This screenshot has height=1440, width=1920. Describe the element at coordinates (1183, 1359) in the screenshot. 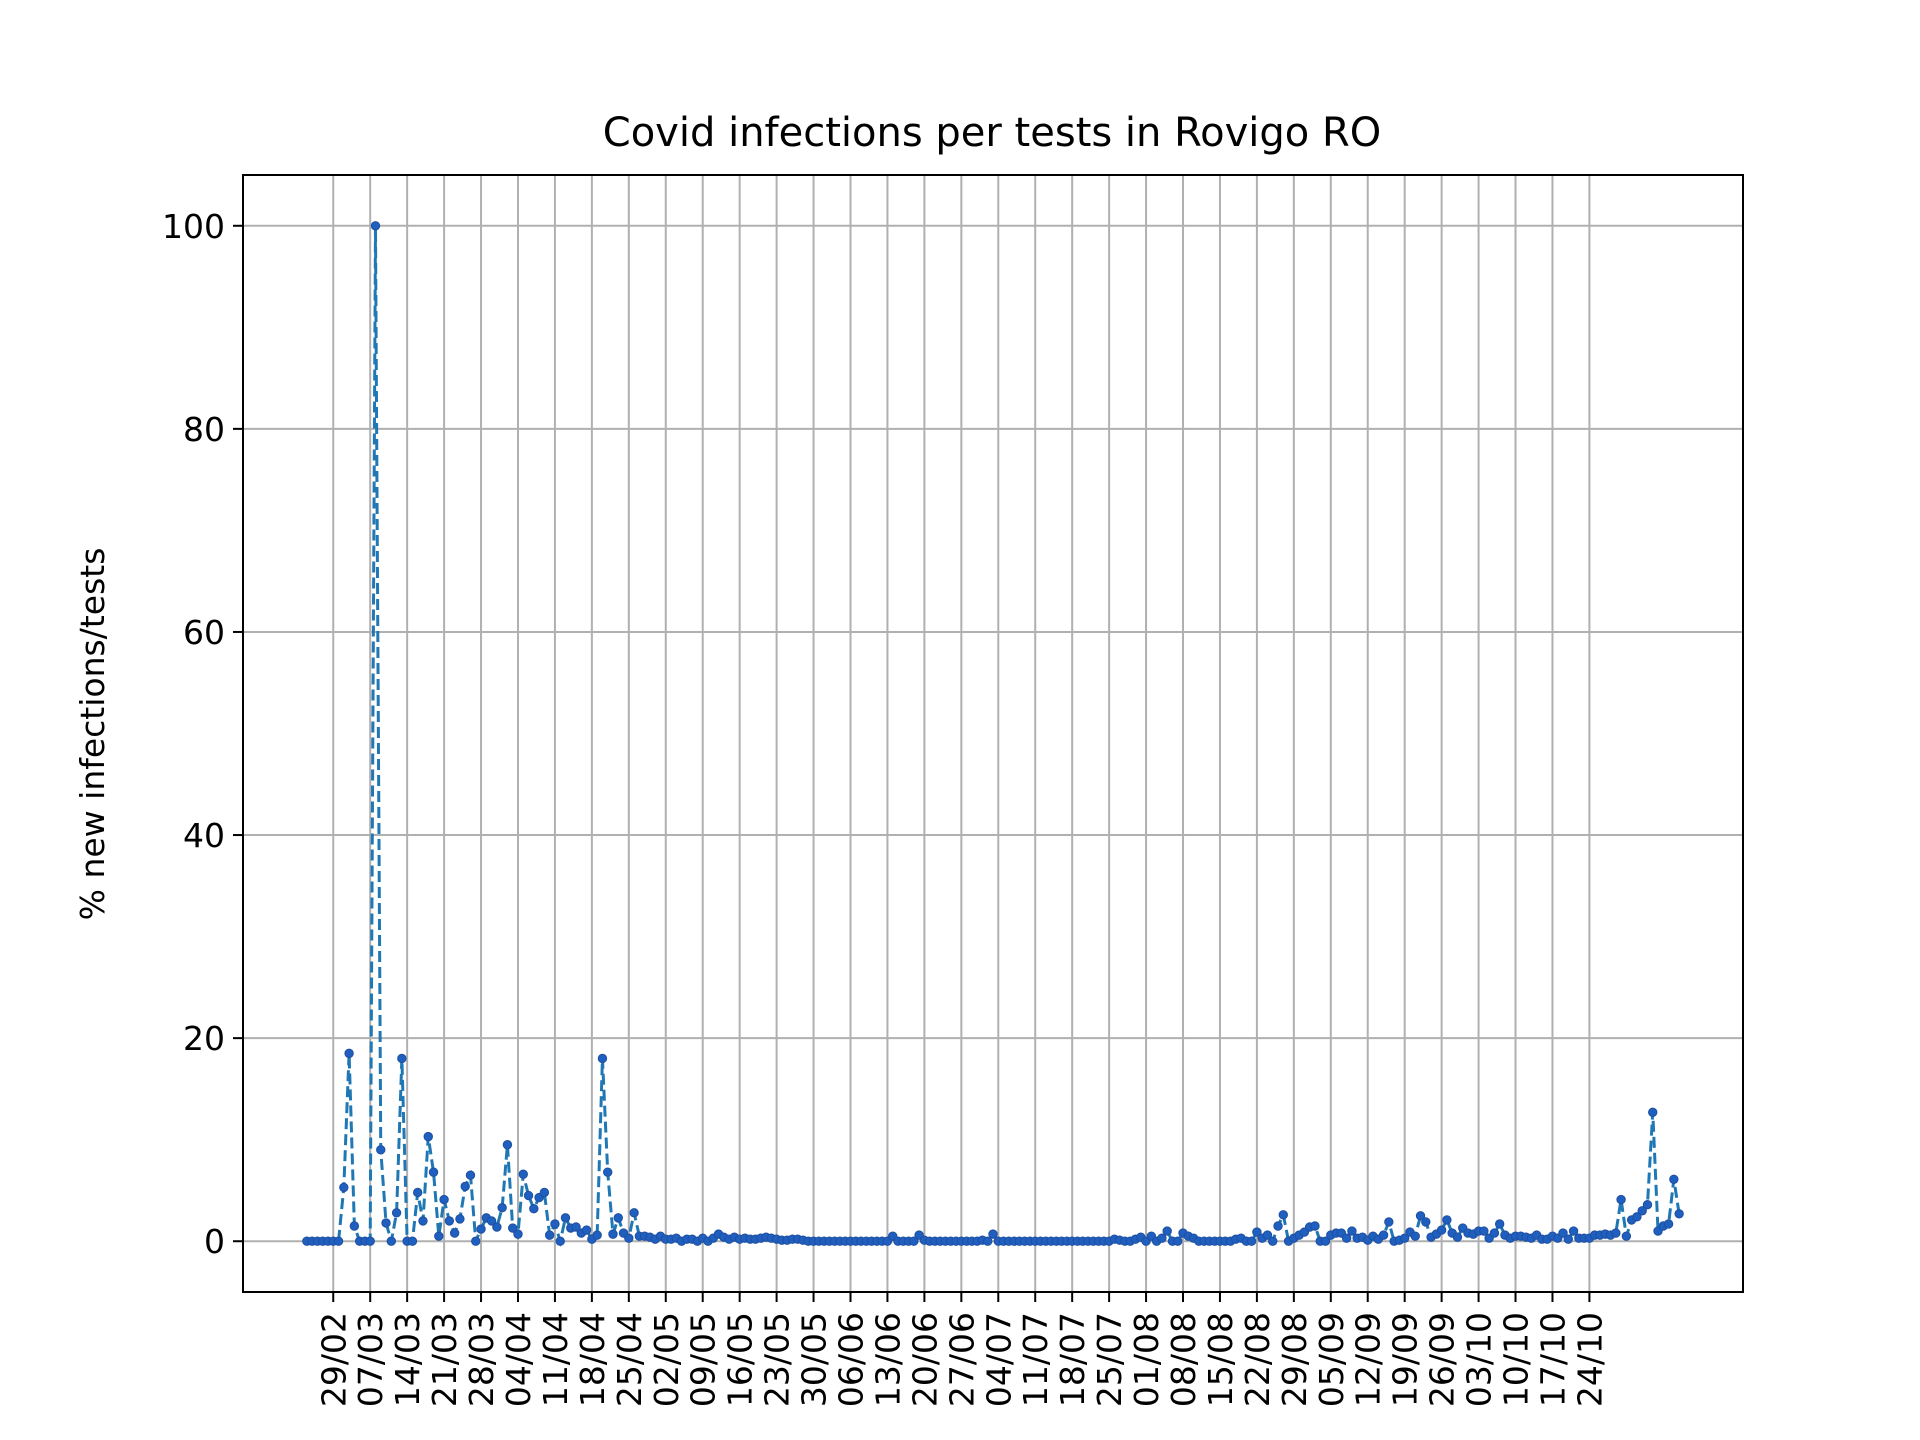

I see `x-tick-label: 08/08` at that location.